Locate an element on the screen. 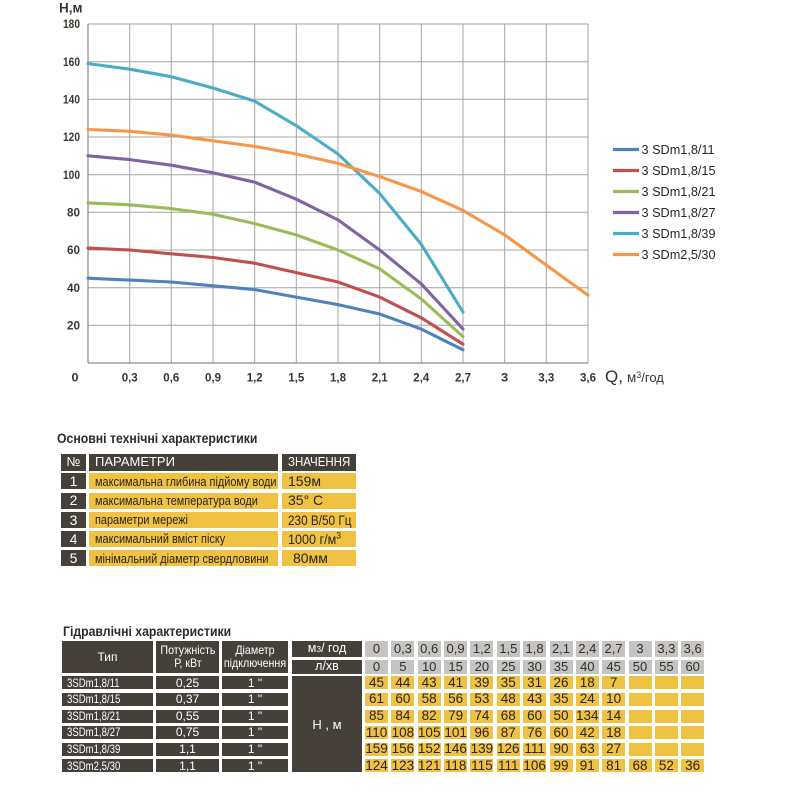  svg-text: 20 is located at coordinates (73, 326).